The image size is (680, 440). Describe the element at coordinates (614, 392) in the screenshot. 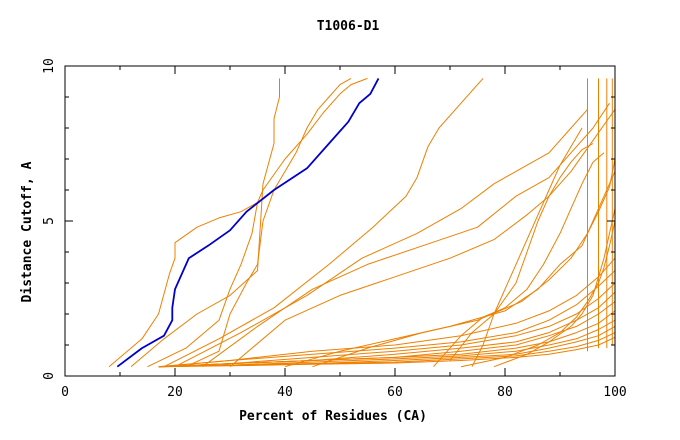

I see `x-tick-label: 100` at that location.